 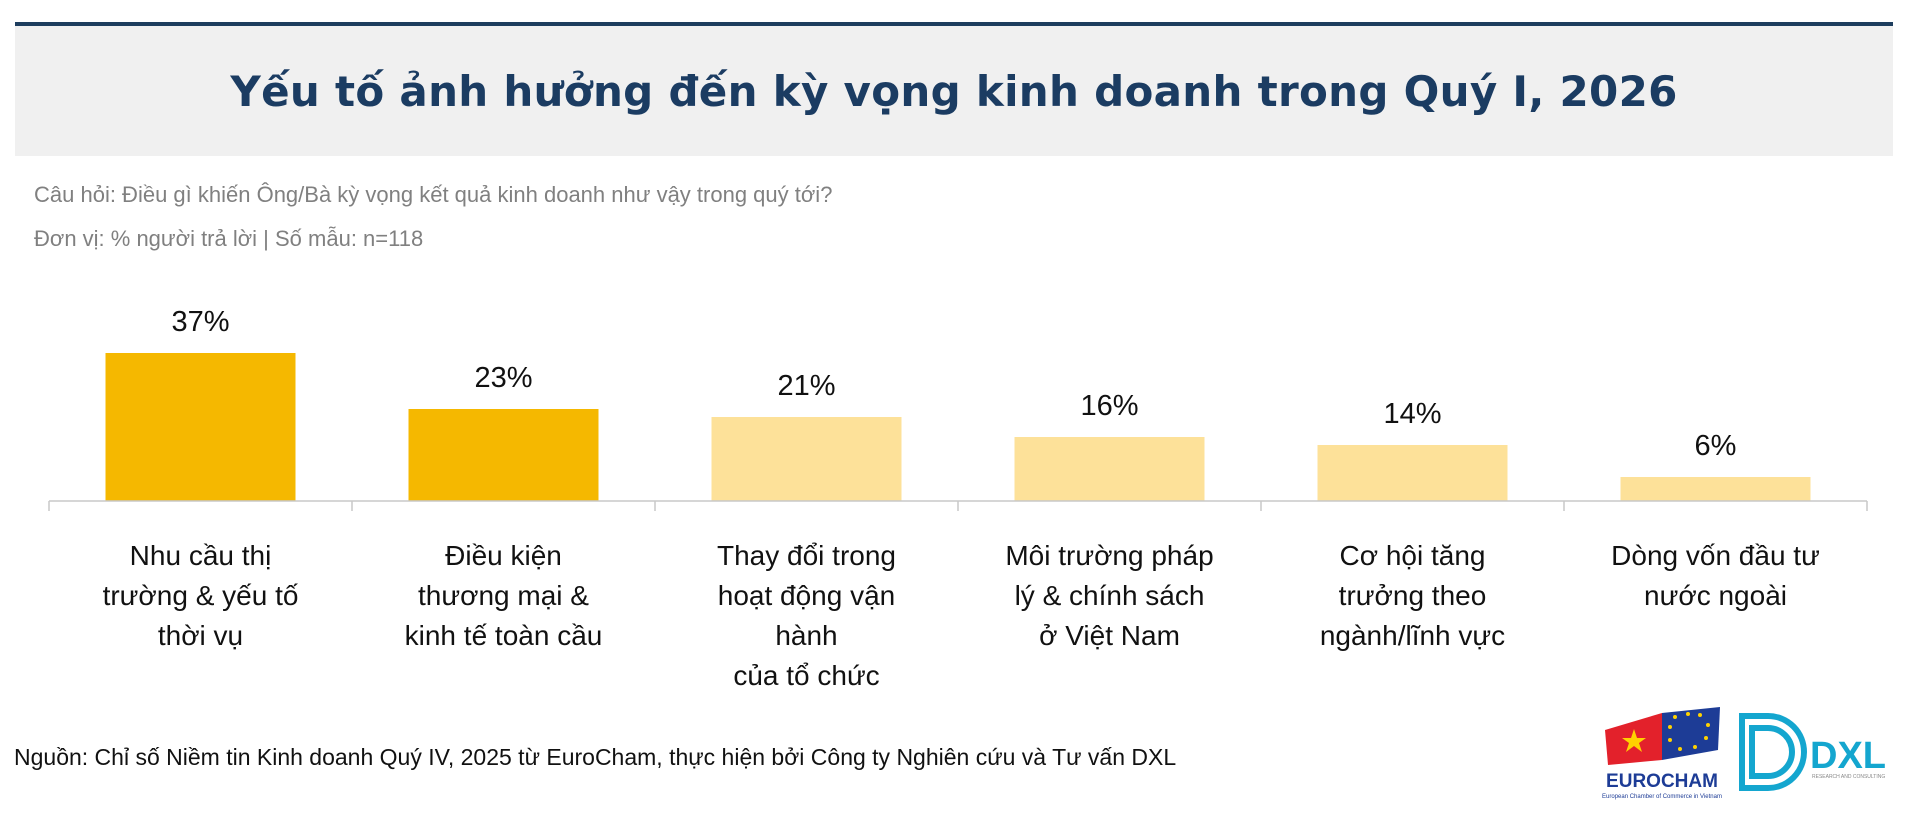 What do you see at coordinates (200, 322) in the screenshot?
I see `data-label: 37%` at bounding box center [200, 322].